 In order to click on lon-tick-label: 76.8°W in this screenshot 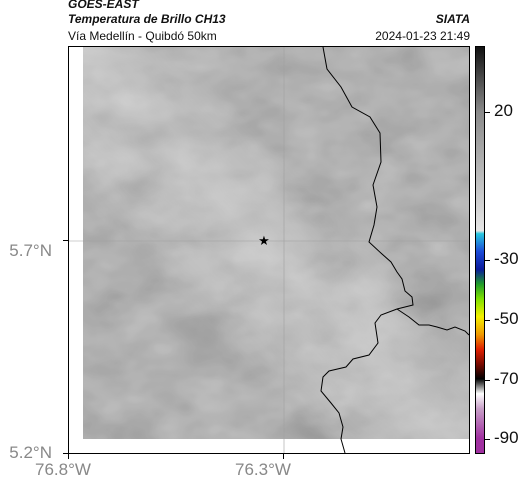, I will do `click(63, 469)`.